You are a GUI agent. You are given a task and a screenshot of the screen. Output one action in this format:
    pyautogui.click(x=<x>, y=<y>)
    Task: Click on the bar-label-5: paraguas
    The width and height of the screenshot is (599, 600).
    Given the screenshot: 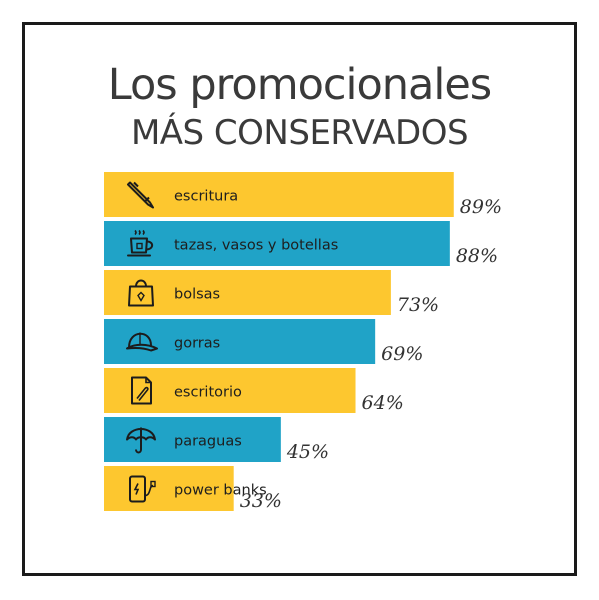 What is the action you would take?
    pyautogui.click(x=208, y=442)
    